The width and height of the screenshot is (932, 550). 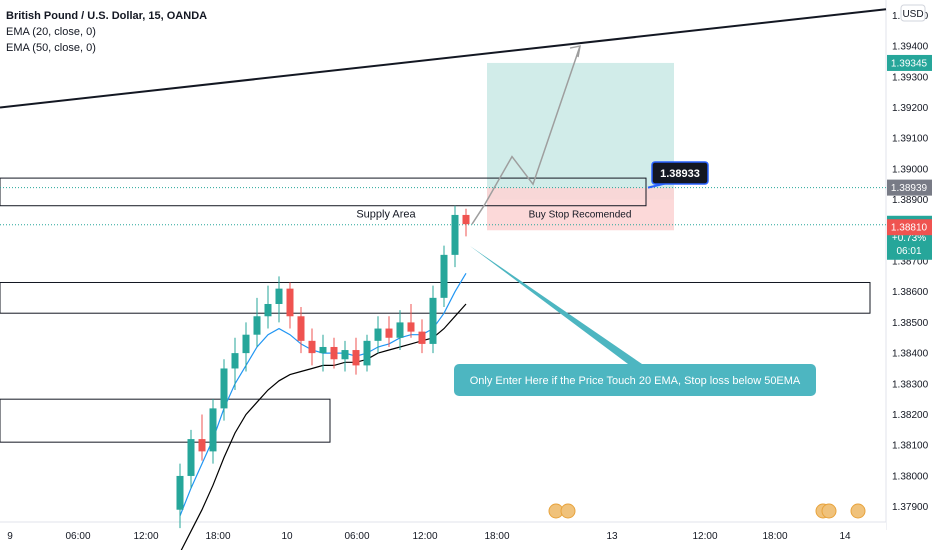 What do you see at coordinates (910, 384) in the screenshot?
I see `y-tick-label: 1.38300` at bounding box center [910, 384].